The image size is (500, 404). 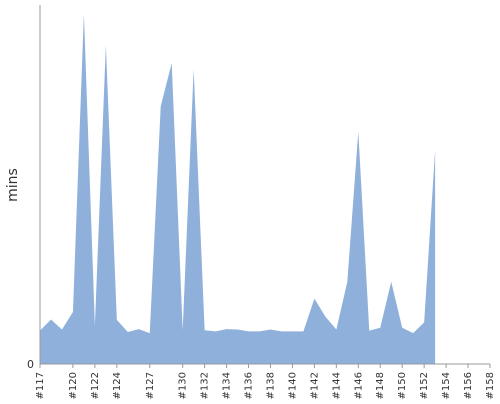 I want to click on x-tick-label: #134, so click(x=227, y=385).